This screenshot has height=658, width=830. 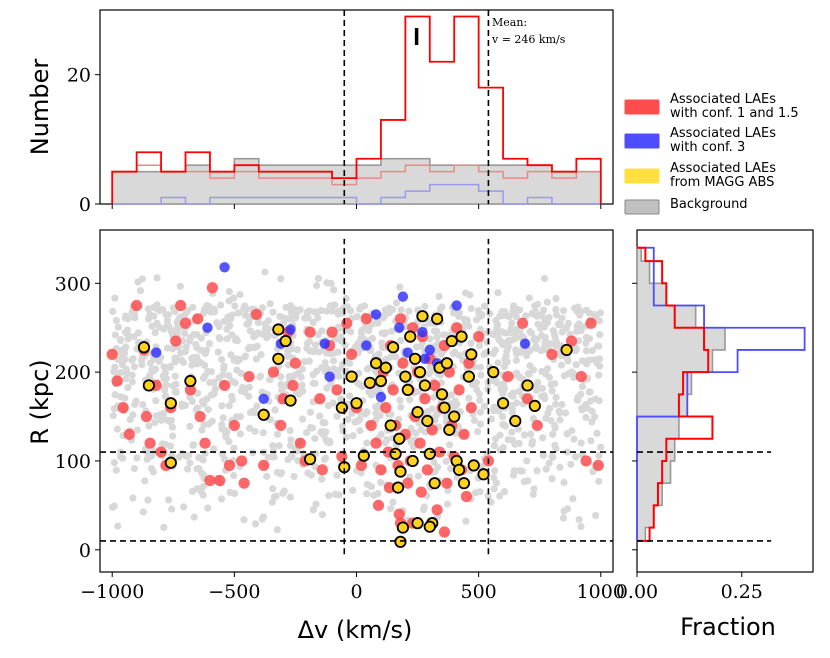 What do you see at coordinates (334, 140) in the screenshot?
I see `histogram-ticks: 0 20` at bounding box center [334, 140].